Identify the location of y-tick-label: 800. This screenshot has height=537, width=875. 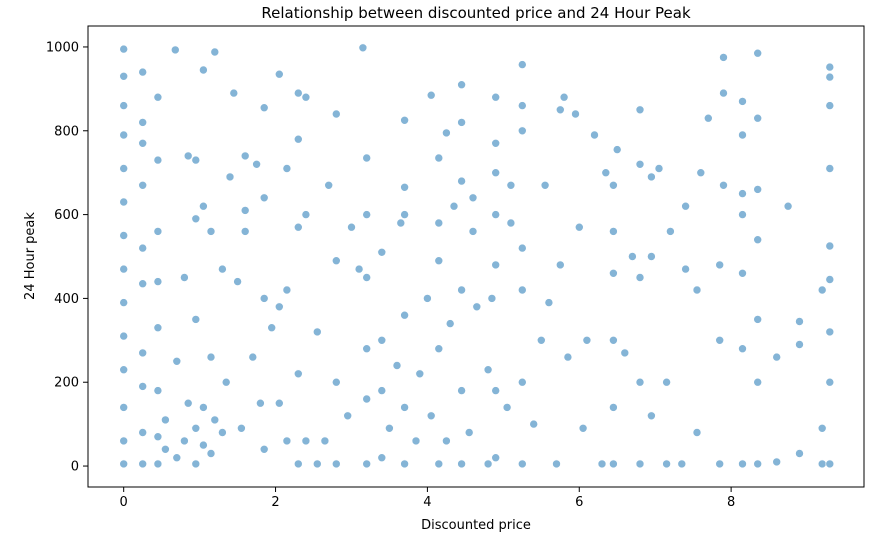
(66, 131).